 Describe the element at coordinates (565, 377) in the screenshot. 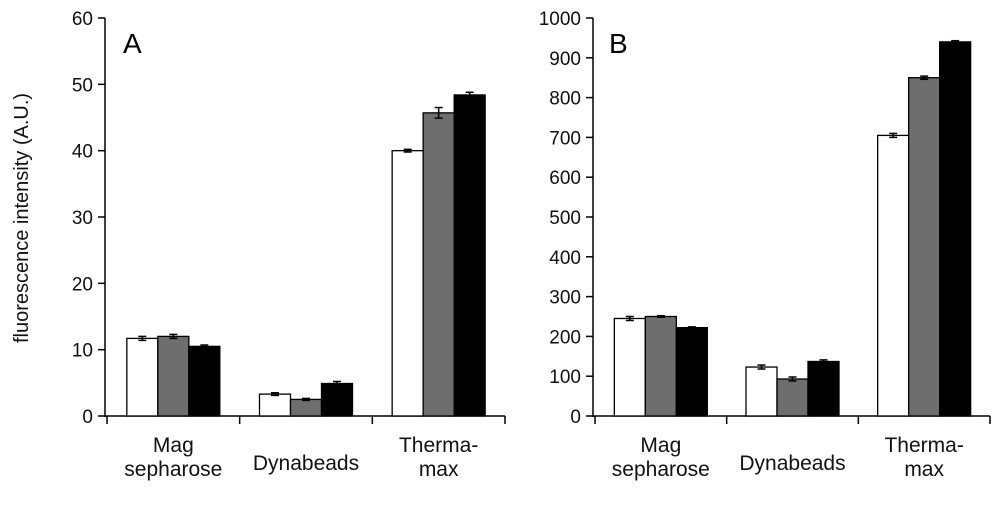

I see `y-tick-label: 100` at that location.